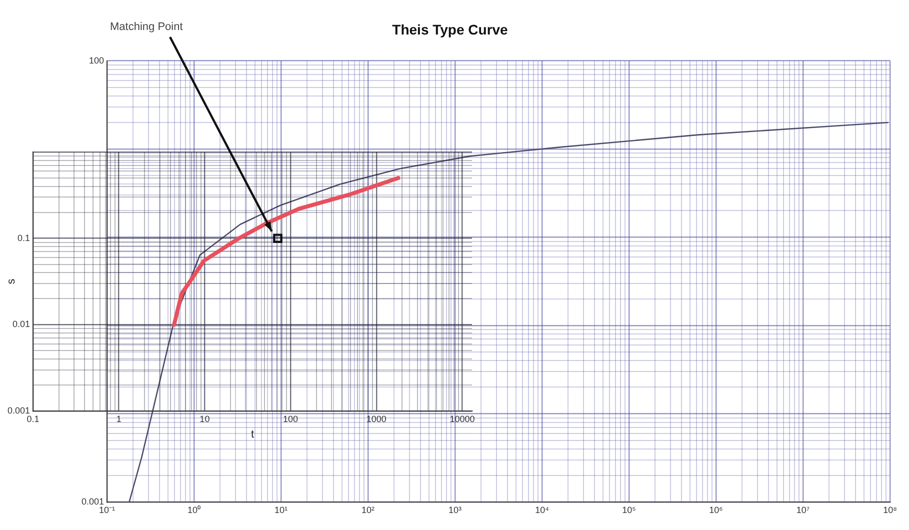  What do you see at coordinates (33, 419) in the screenshot?
I see `x-tick-label: 0.1` at bounding box center [33, 419].